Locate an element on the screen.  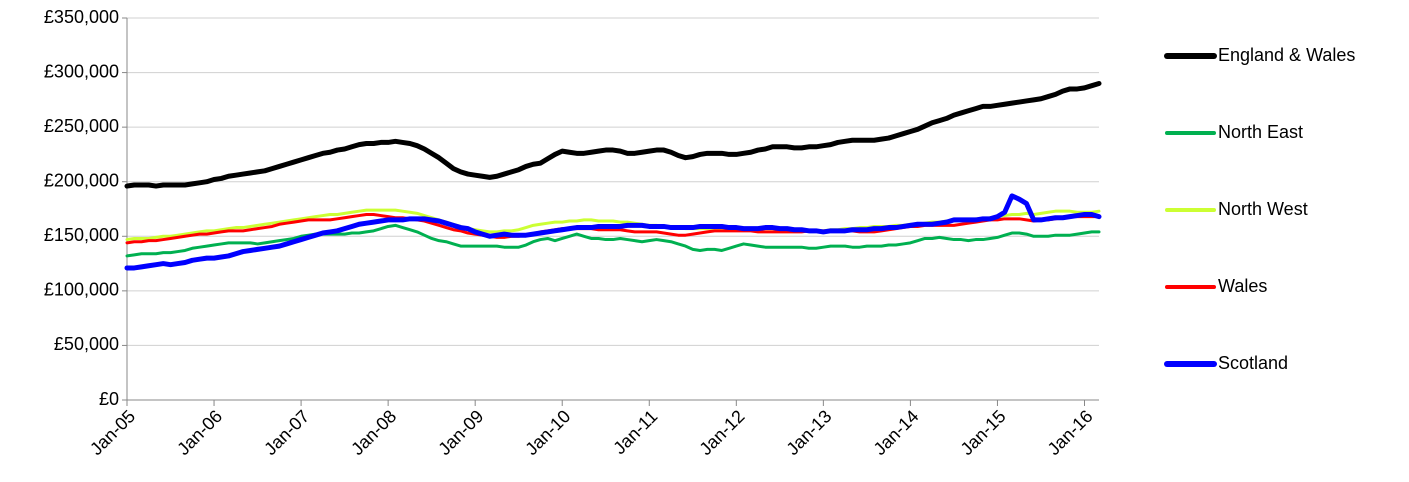
legend-label: Scotland is located at coordinates (1253, 363).